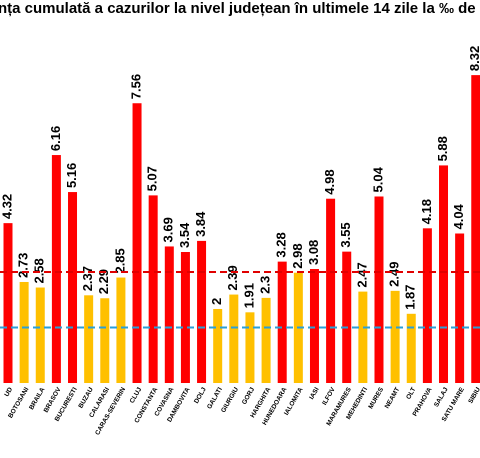 Image resolution: width=480 pixels, height=458 pixels. Describe the element at coordinates (393, 398) in the screenshot. I see `x-tick-label: NEAMT` at that location.